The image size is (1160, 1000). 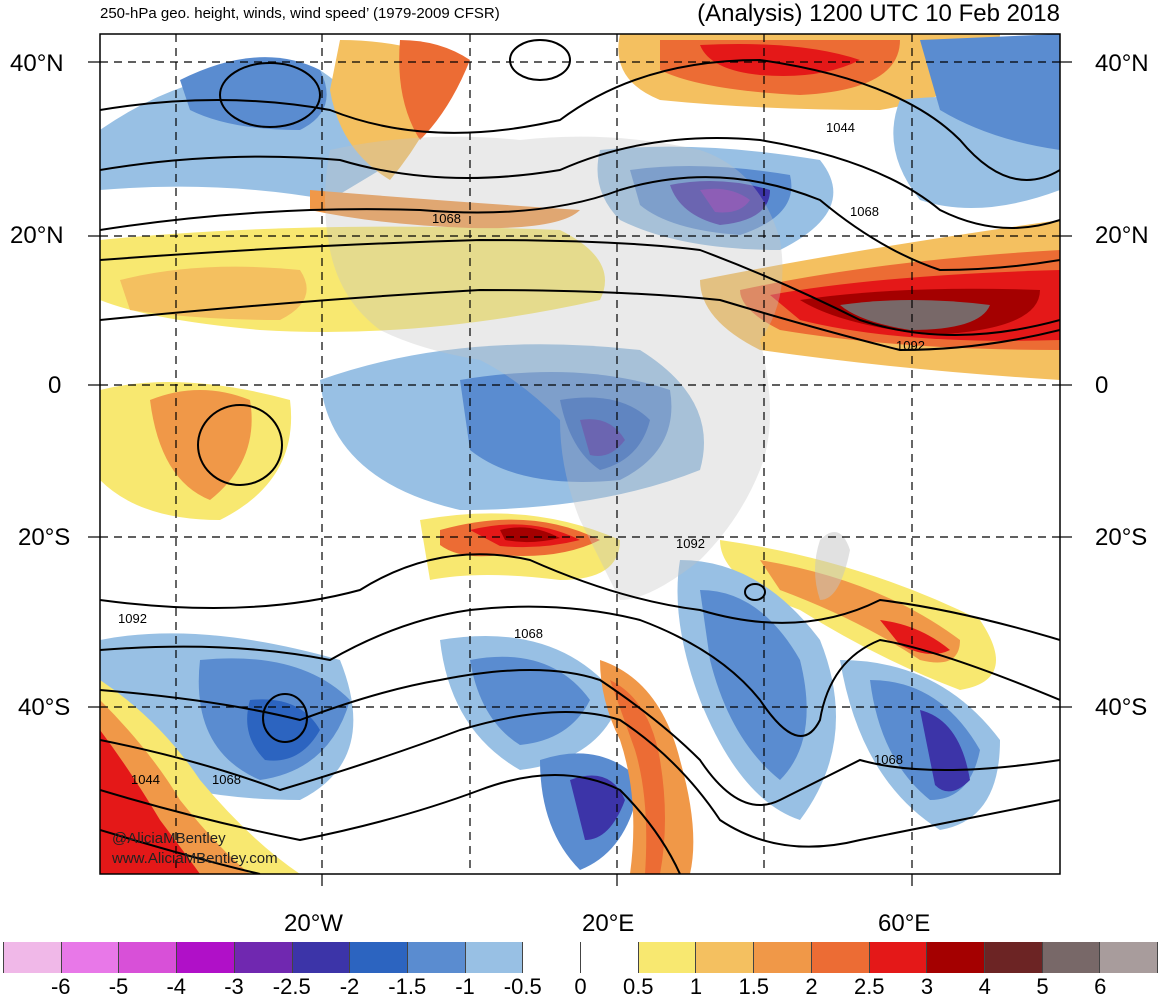 What do you see at coordinates (195, 858) in the screenshot?
I see `credit-site: www.AliciaMBentley.com` at bounding box center [195, 858].